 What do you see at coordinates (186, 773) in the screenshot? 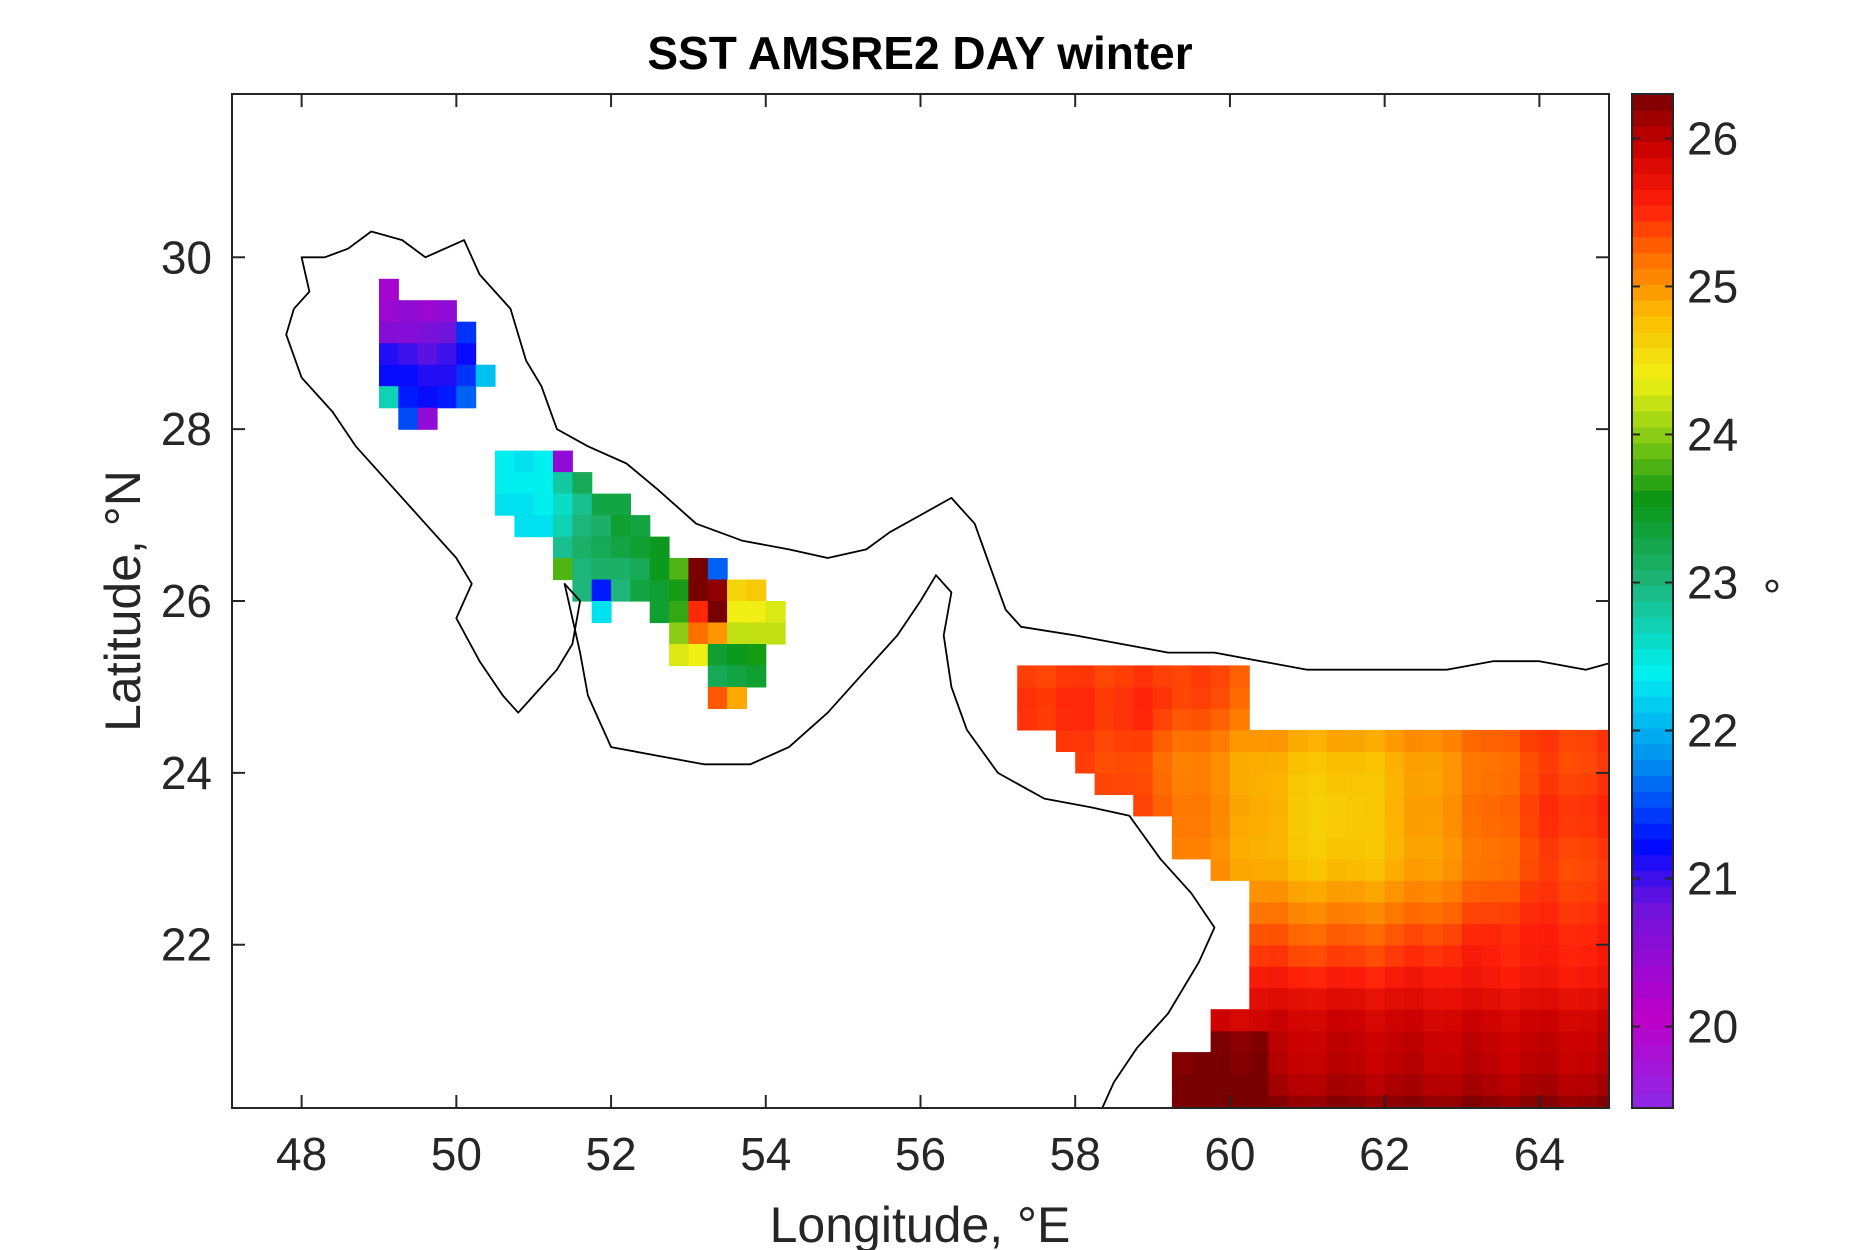
I see `y-tick-label: 24` at bounding box center [186, 773].